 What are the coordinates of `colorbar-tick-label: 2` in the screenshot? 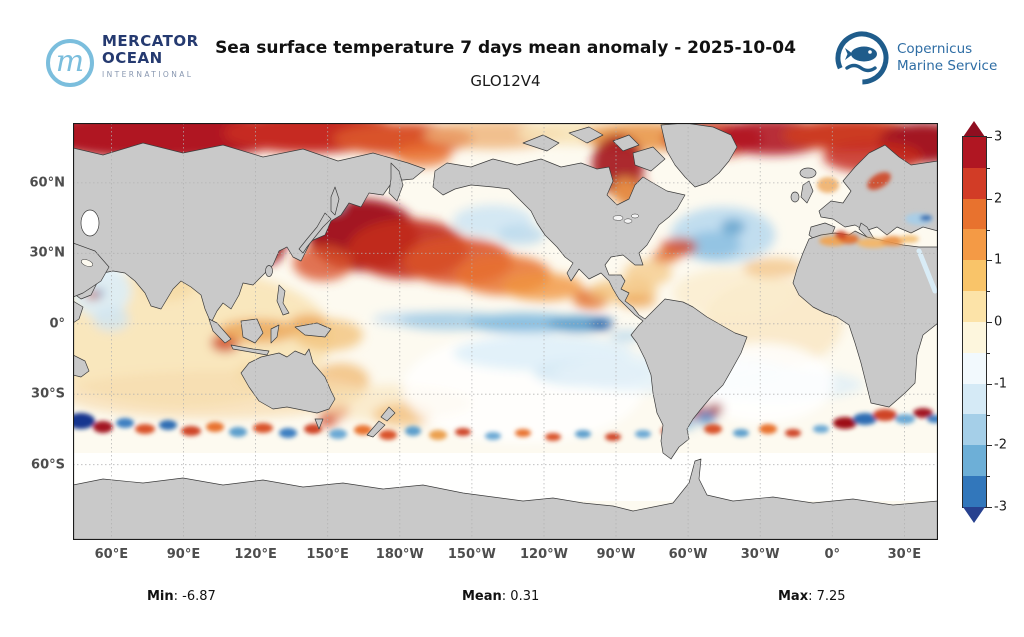 It's located at (998, 199).